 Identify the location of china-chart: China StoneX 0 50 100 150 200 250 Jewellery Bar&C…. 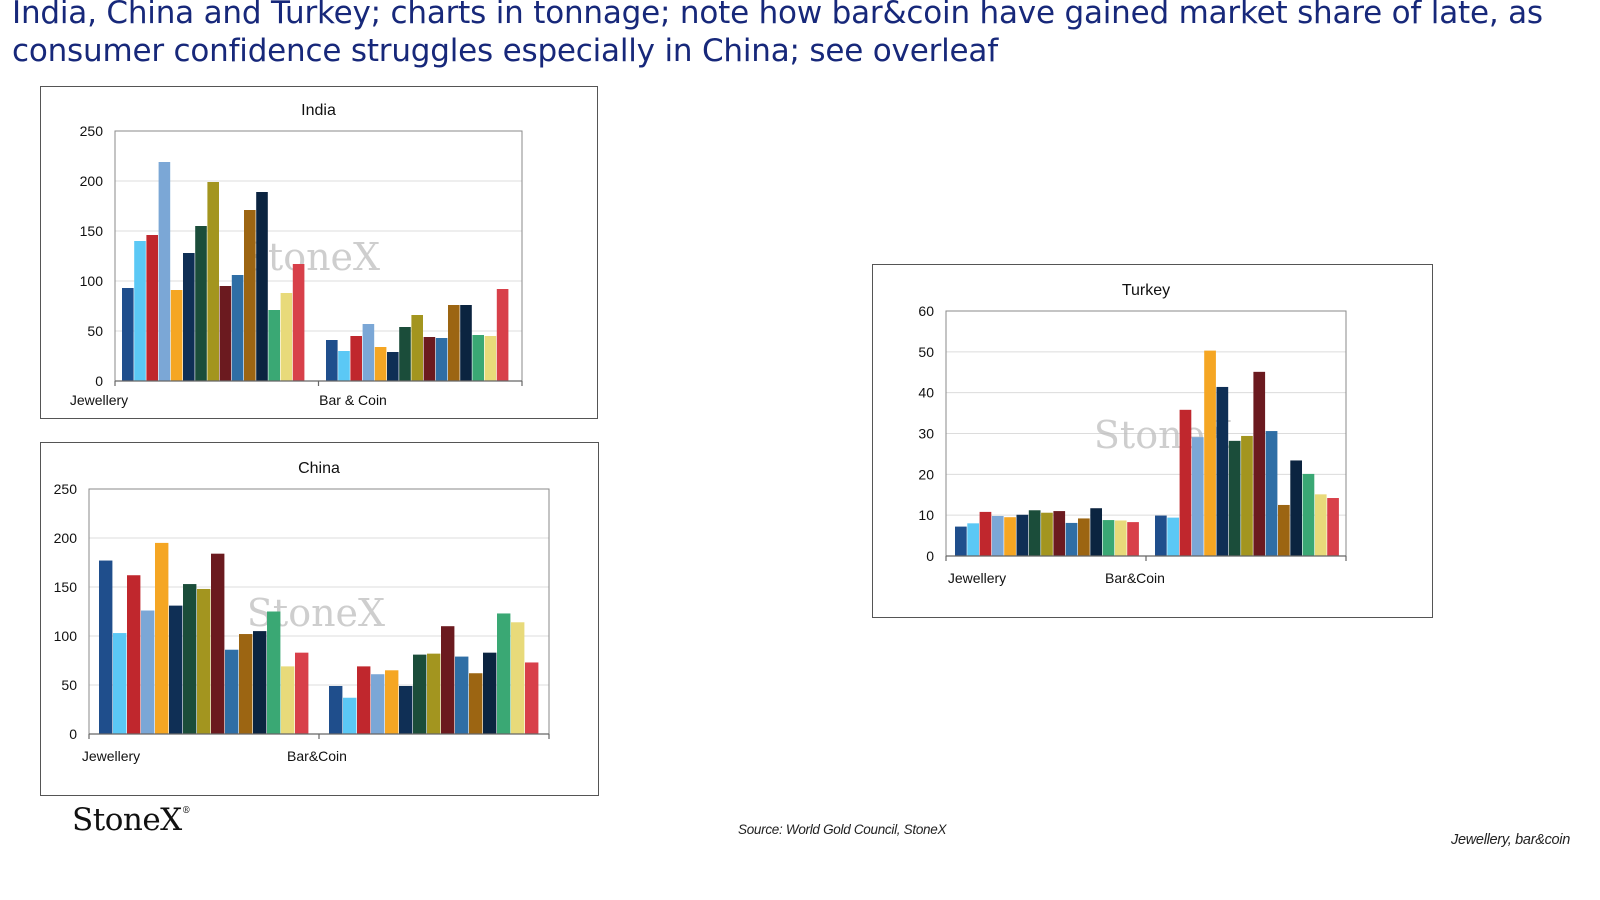
(319, 619).